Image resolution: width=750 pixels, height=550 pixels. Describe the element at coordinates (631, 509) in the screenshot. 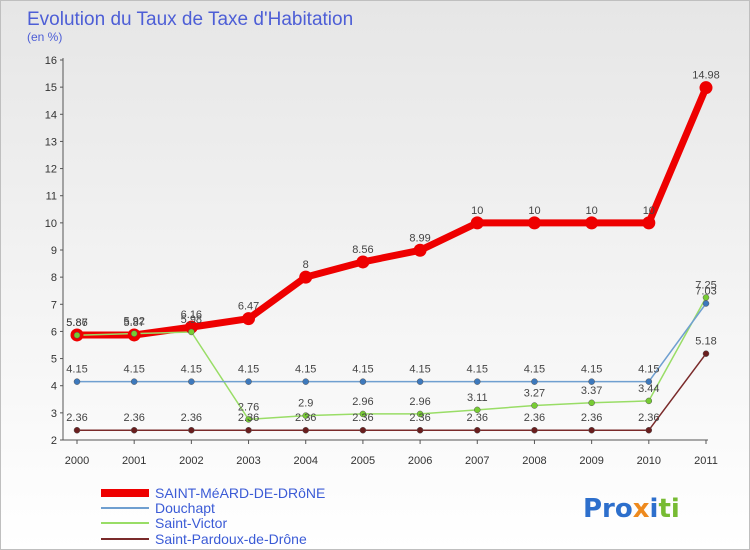

I see `proxiti-logo: Proxiti` at that location.